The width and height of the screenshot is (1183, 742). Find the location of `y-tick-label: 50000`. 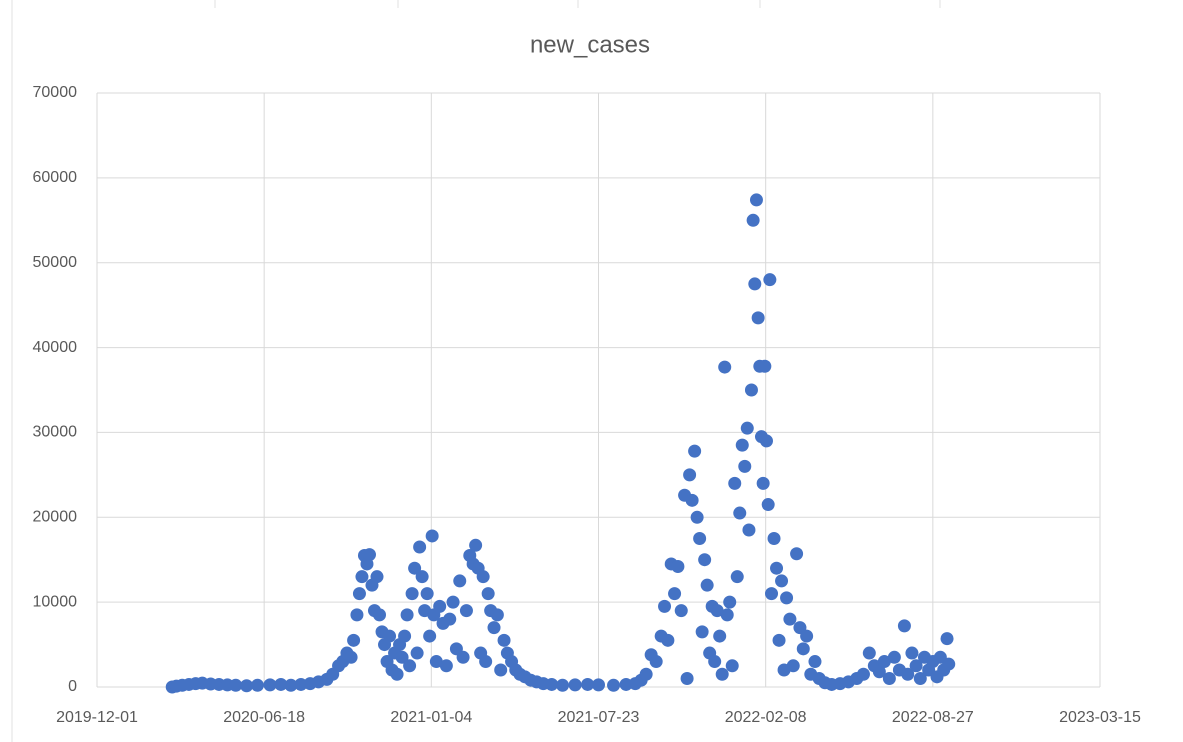

y-tick-label: 50000 is located at coordinates (55, 262).